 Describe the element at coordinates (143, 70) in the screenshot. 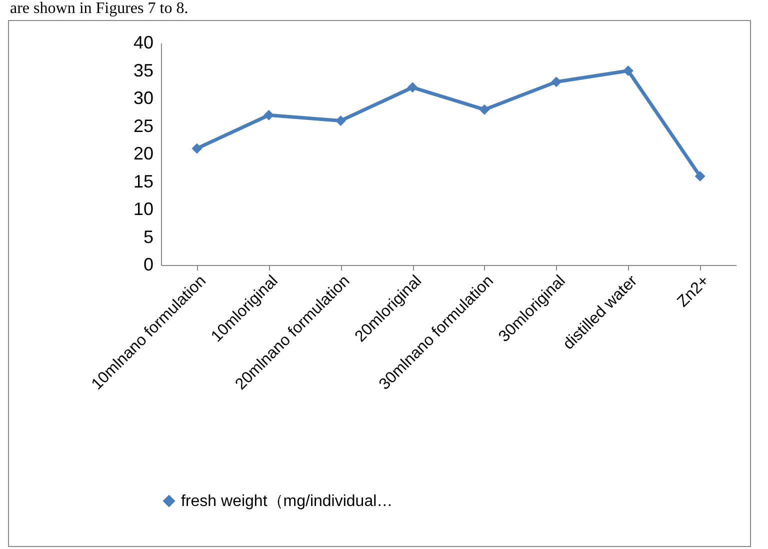

I see `y-tick-label: 35` at that location.